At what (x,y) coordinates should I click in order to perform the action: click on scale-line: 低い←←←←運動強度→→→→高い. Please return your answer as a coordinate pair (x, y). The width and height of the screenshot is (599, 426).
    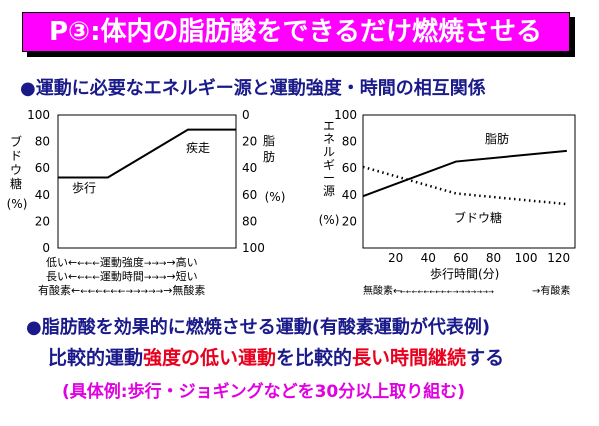
    Looking at the image, I should click on (122, 262).